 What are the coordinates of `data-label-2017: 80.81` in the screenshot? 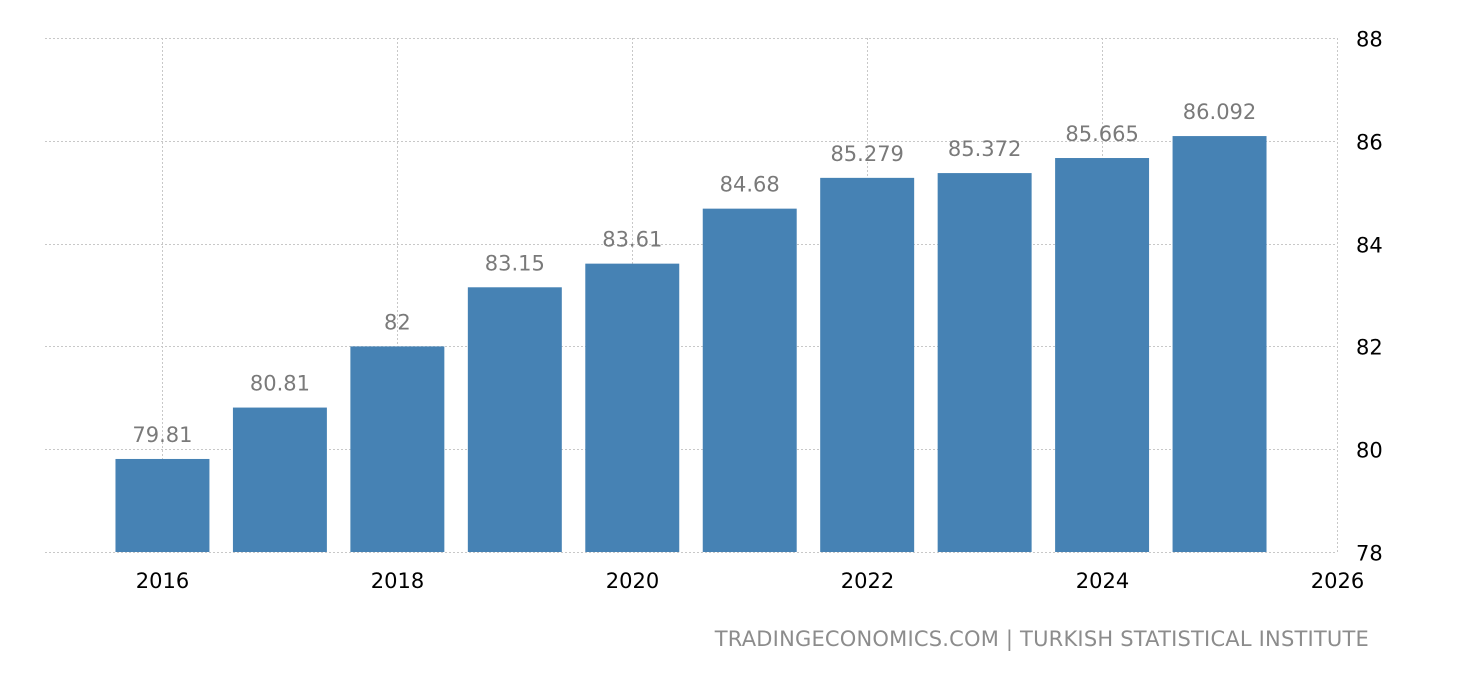 It's located at (280, 384).